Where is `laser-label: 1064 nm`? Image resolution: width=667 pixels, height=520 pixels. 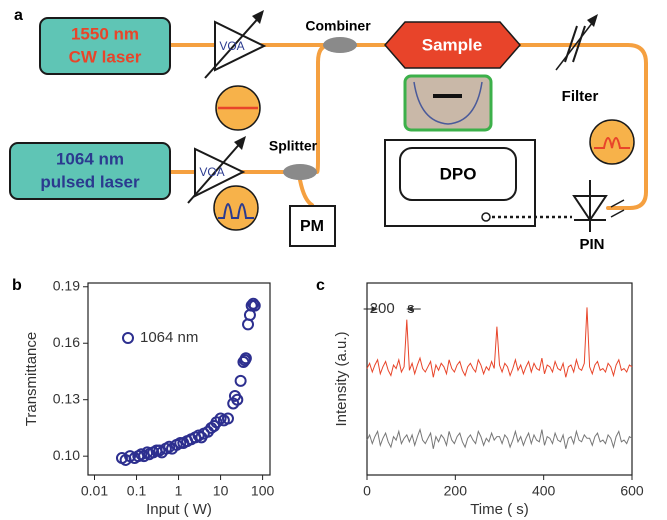
laser-label: 1064 nm is located at coordinates (90, 158).